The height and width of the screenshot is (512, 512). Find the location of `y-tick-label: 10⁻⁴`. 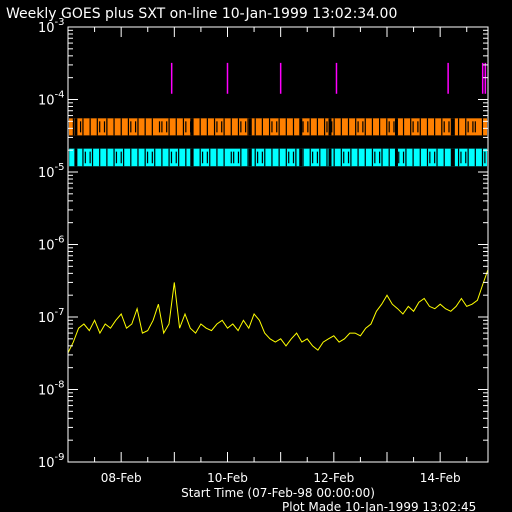

y-tick-label: 10⁻⁴ is located at coordinates (51, 99).